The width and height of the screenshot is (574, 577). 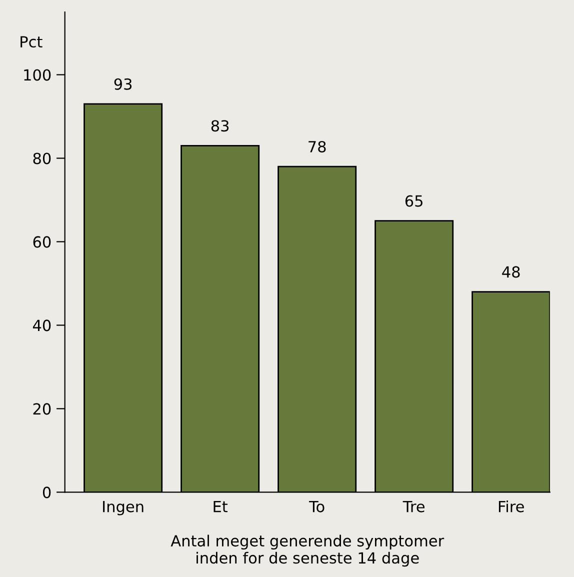 What do you see at coordinates (511, 506) in the screenshot?
I see `x-tick-label: Fire` at bounding box center [511, 506].